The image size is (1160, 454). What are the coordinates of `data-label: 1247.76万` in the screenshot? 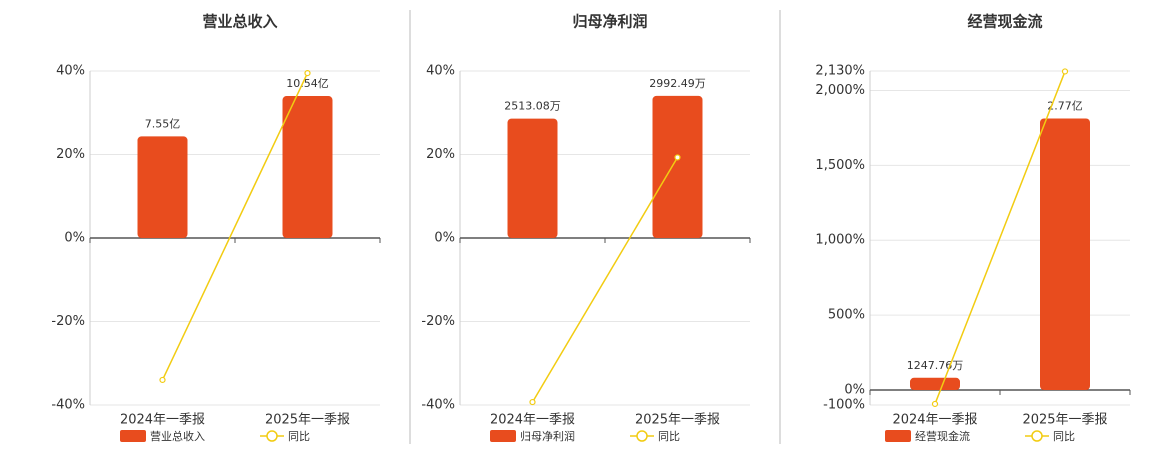 It's located at (935, 365).